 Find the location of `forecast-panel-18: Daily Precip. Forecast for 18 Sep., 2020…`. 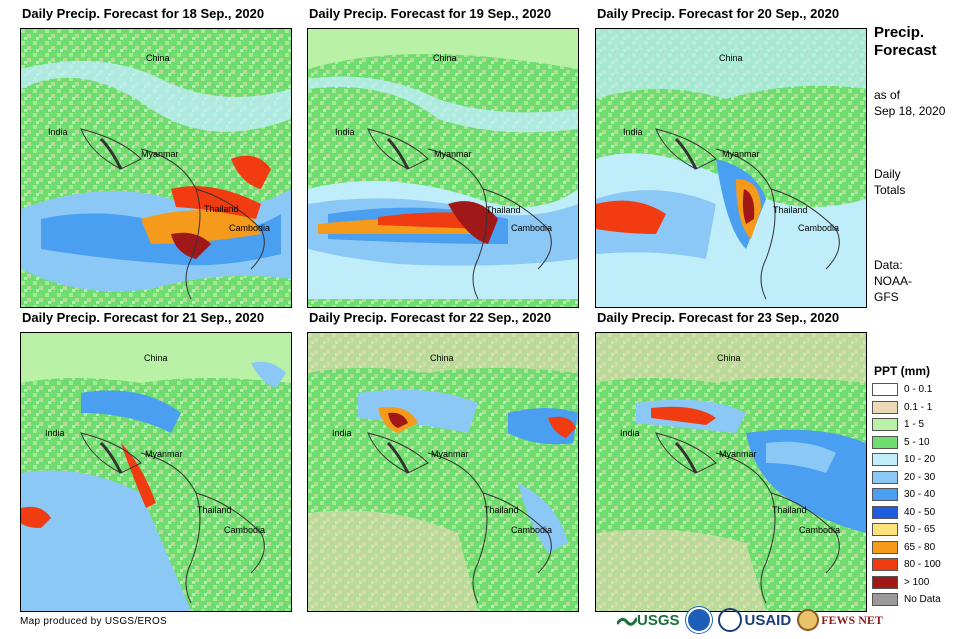

forecast-panel-18: Daily Precip. Forecast for 18 Sep., 2020… is located at coordinates (165, 157).